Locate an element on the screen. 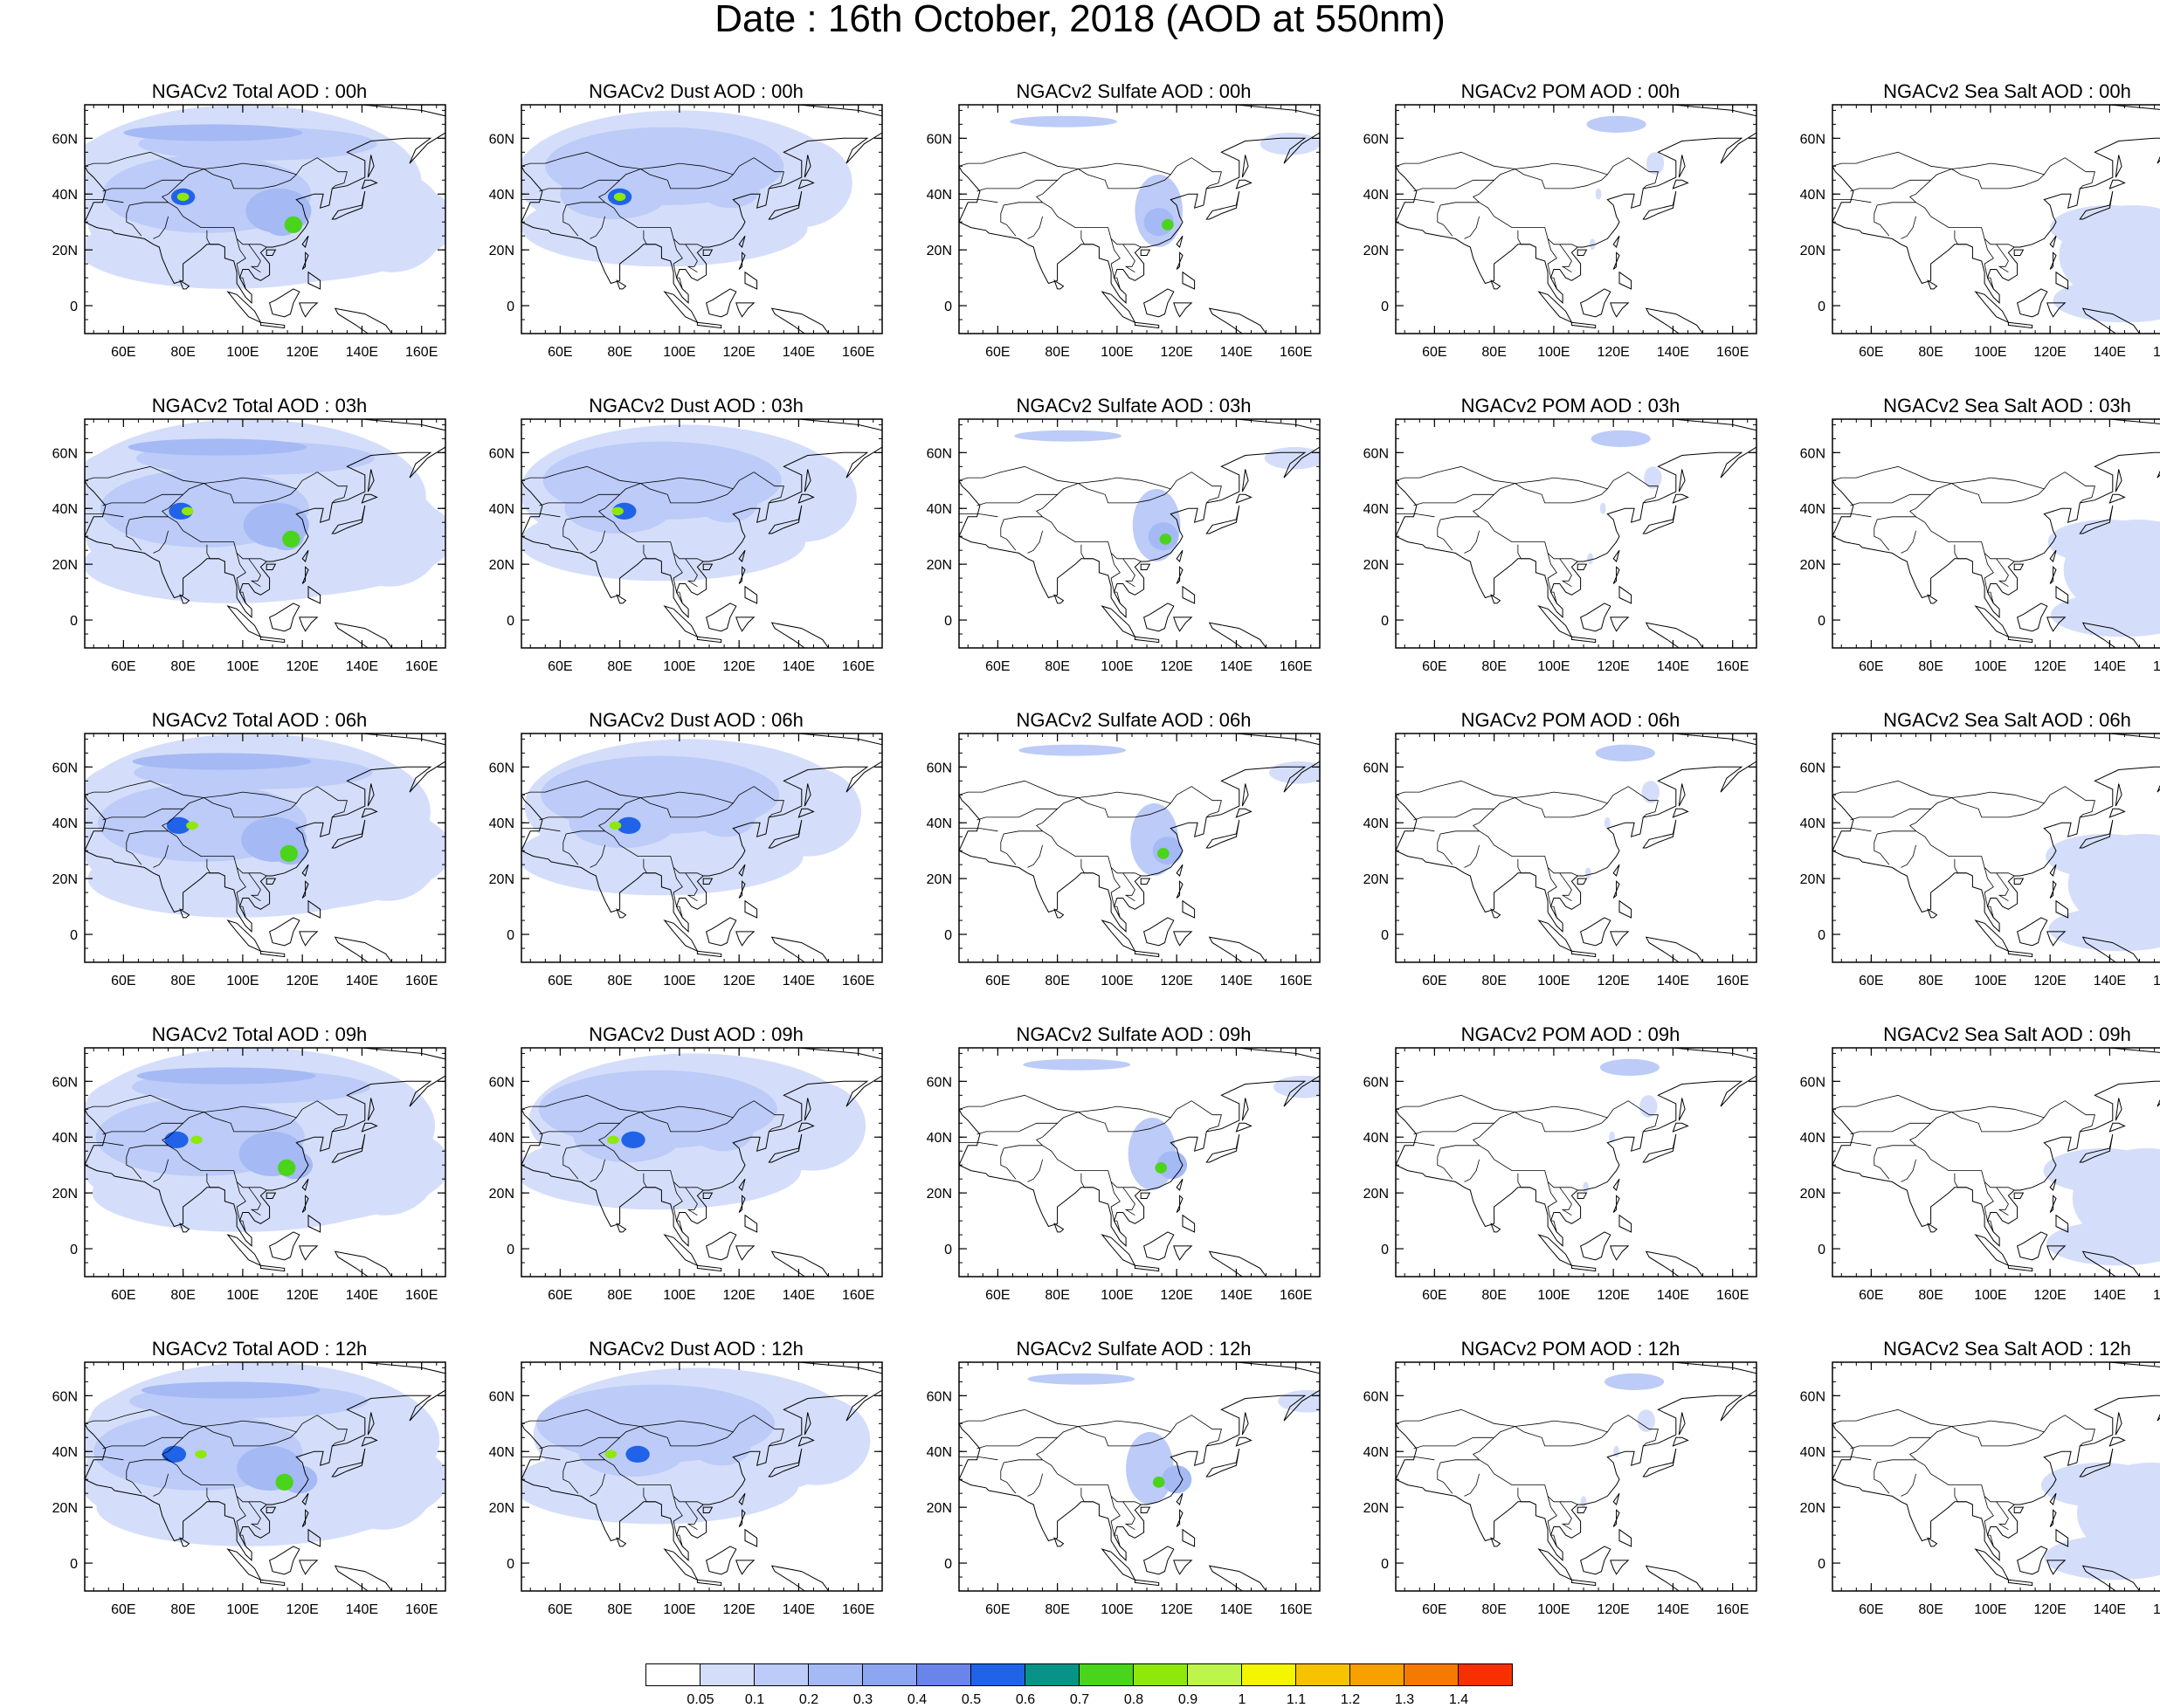  panel-title: NGACv2 Total AOD : 09h is located at coordinates (259, 1034).